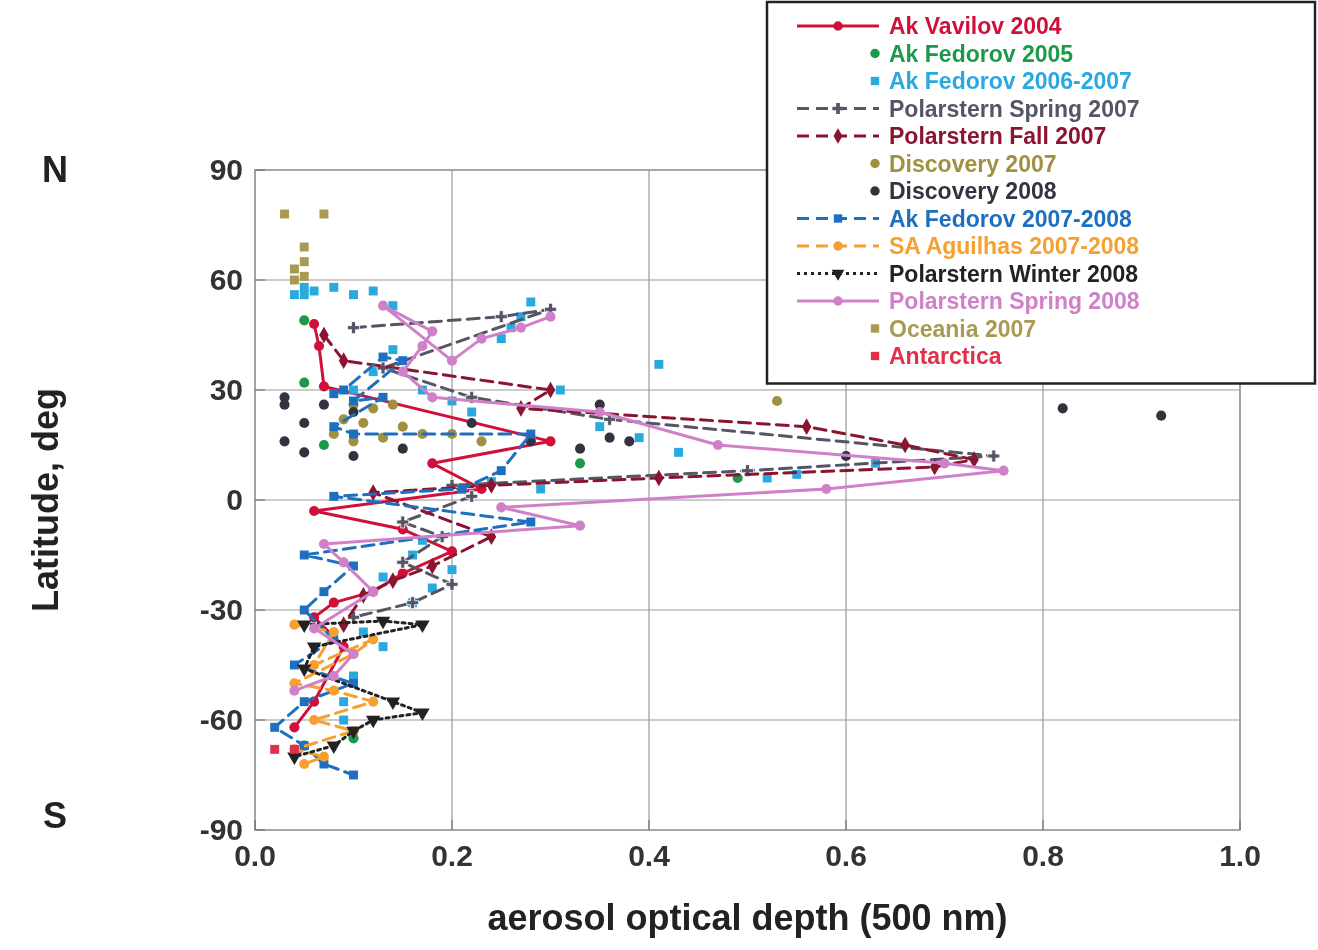 The image size is (1318, 950). Describe the element at coordinates (1014, 301) in the screenshot. I see `legend-label: Polarstern Spring 2008` at that location.